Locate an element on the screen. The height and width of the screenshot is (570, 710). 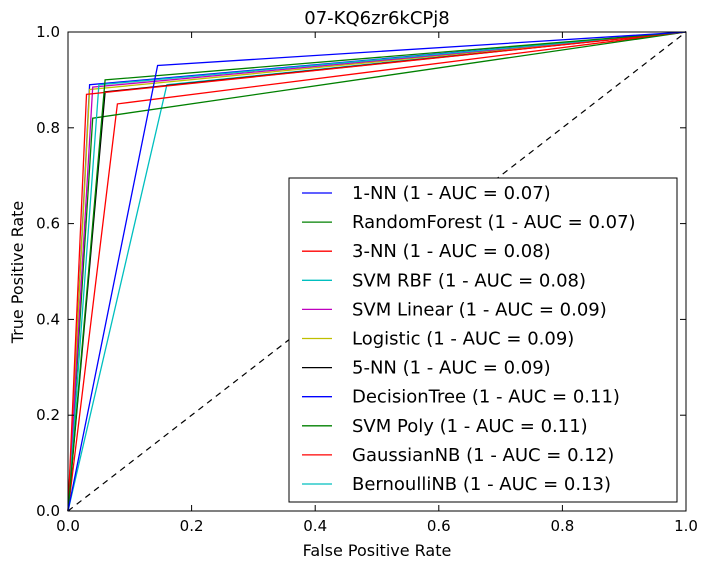
y-tick-label: 0.8 is located at coordinates (48, 128).